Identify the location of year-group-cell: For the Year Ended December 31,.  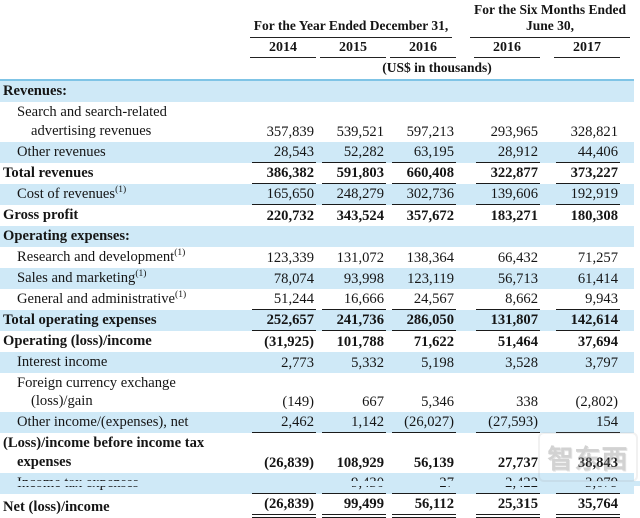
(349, 20).